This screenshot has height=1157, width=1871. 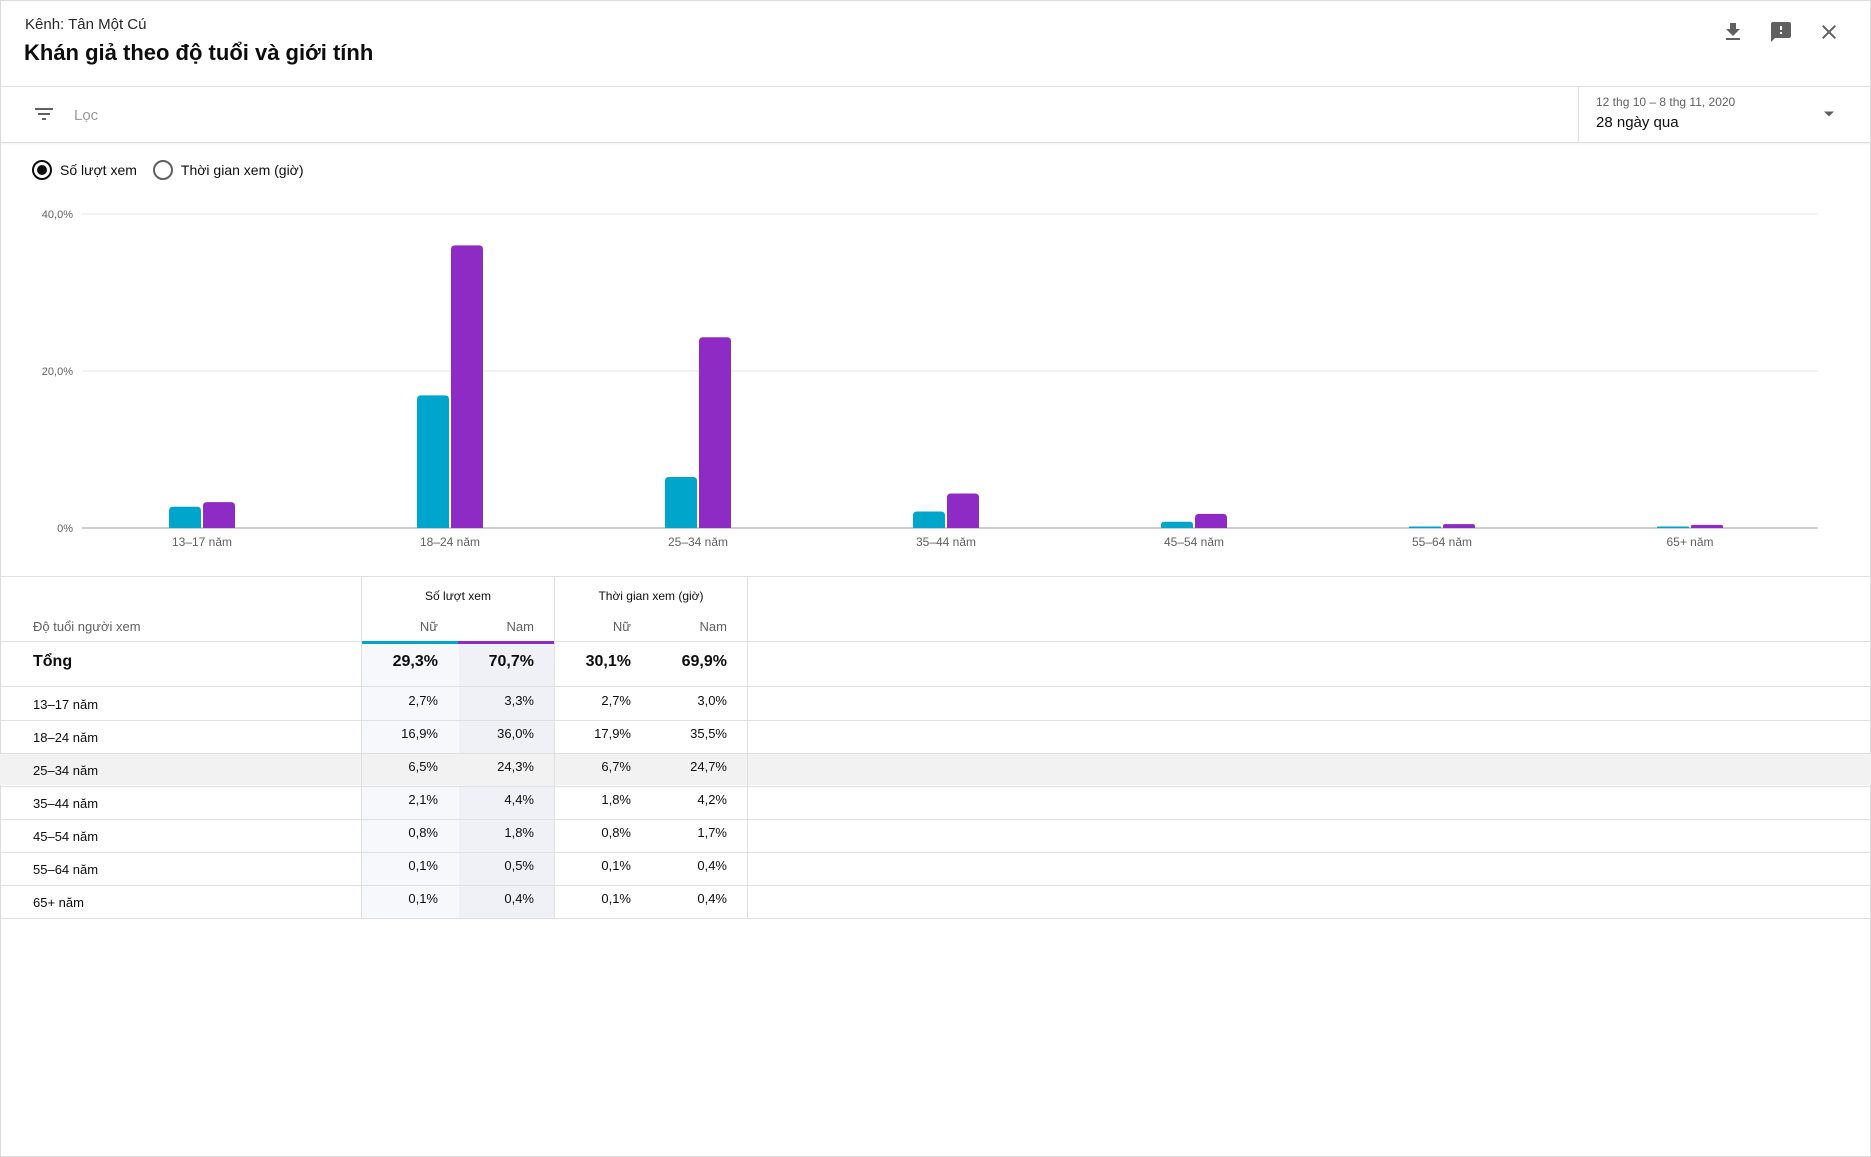 What do you see at coordinates (698, 542) in the screenshot?
I see `x-tick-label: 25–34 năm` at bounding box center [698, 542].